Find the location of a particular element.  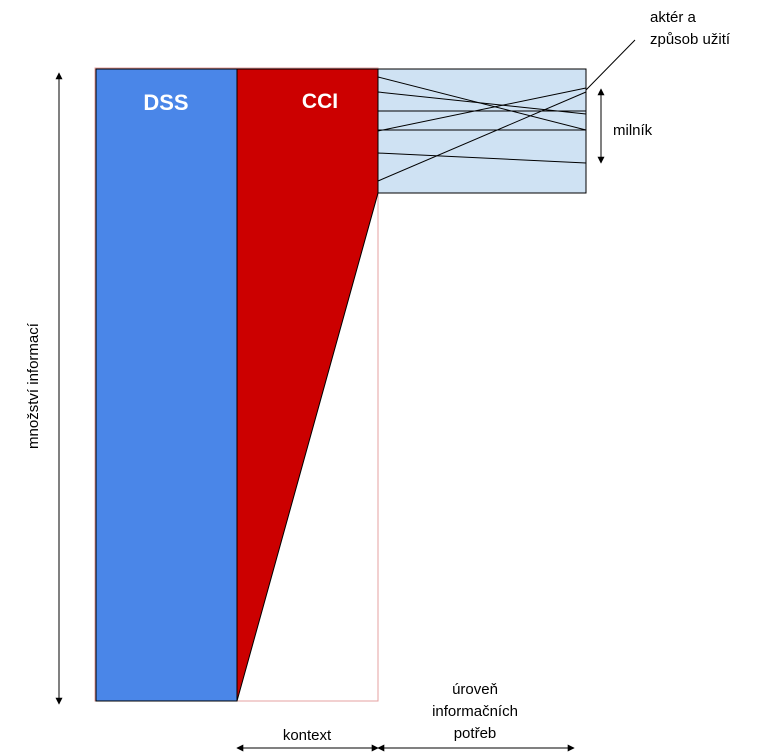

milestone-label: milník is located at coordinates (633, 130).